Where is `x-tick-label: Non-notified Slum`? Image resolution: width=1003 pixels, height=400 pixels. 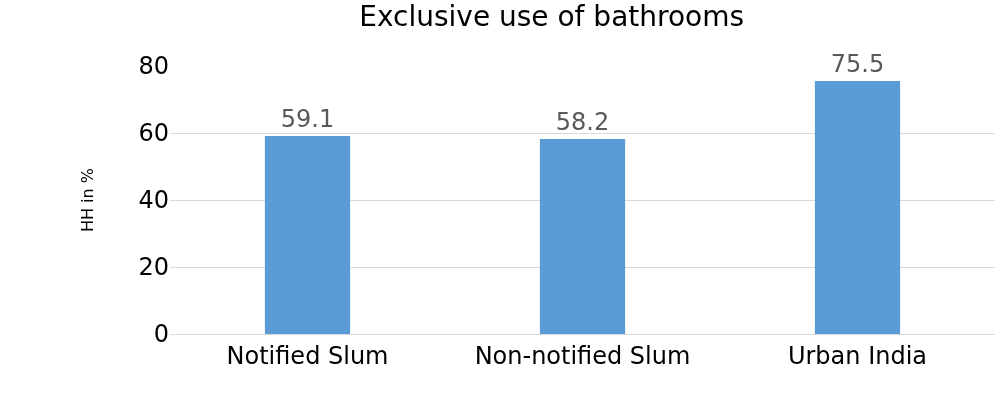
x-tick-label: Non-notified Slum is located at coordinates (582, 355).